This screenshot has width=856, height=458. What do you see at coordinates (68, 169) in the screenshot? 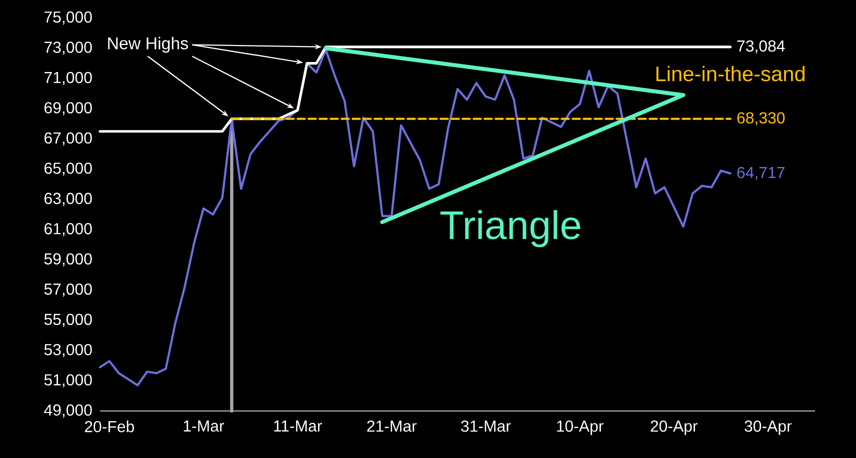
I see `y-tick-label: 65,000` at bounding box center [68, 169].